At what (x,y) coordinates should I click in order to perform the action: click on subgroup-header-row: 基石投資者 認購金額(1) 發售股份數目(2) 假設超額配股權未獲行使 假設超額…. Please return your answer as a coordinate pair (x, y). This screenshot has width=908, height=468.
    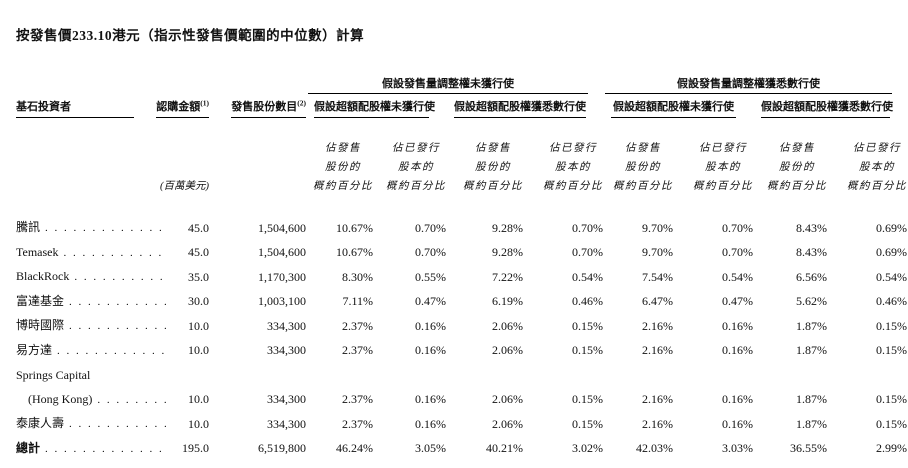
    Looking at the image, I should click on (461, 106).